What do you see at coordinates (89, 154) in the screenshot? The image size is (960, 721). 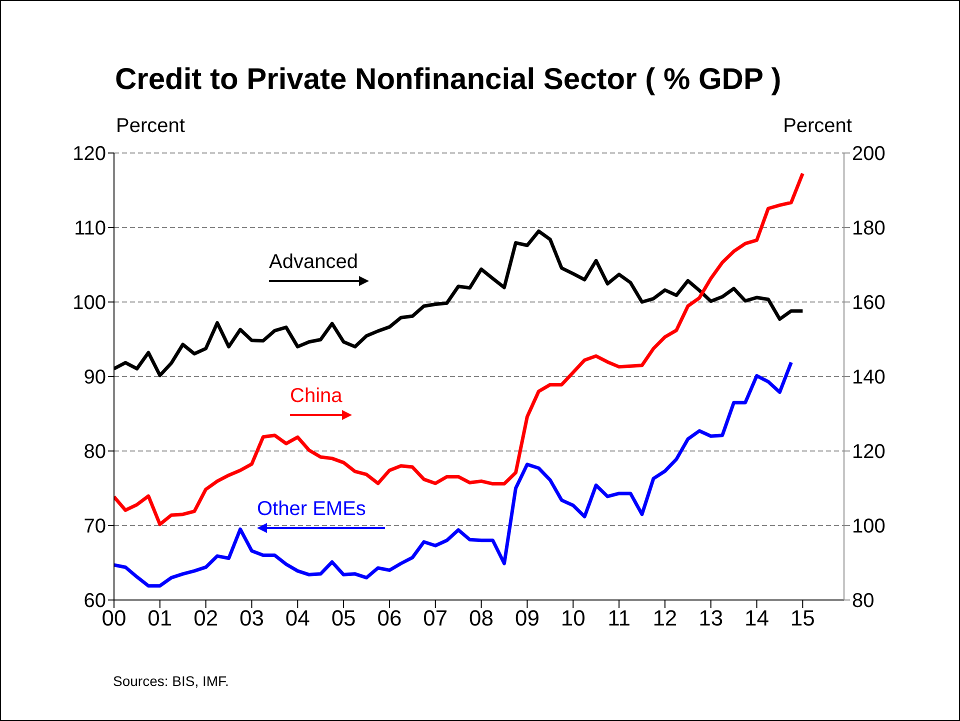 I see `y-tick-label: 120` at bounding box center [89, 154].